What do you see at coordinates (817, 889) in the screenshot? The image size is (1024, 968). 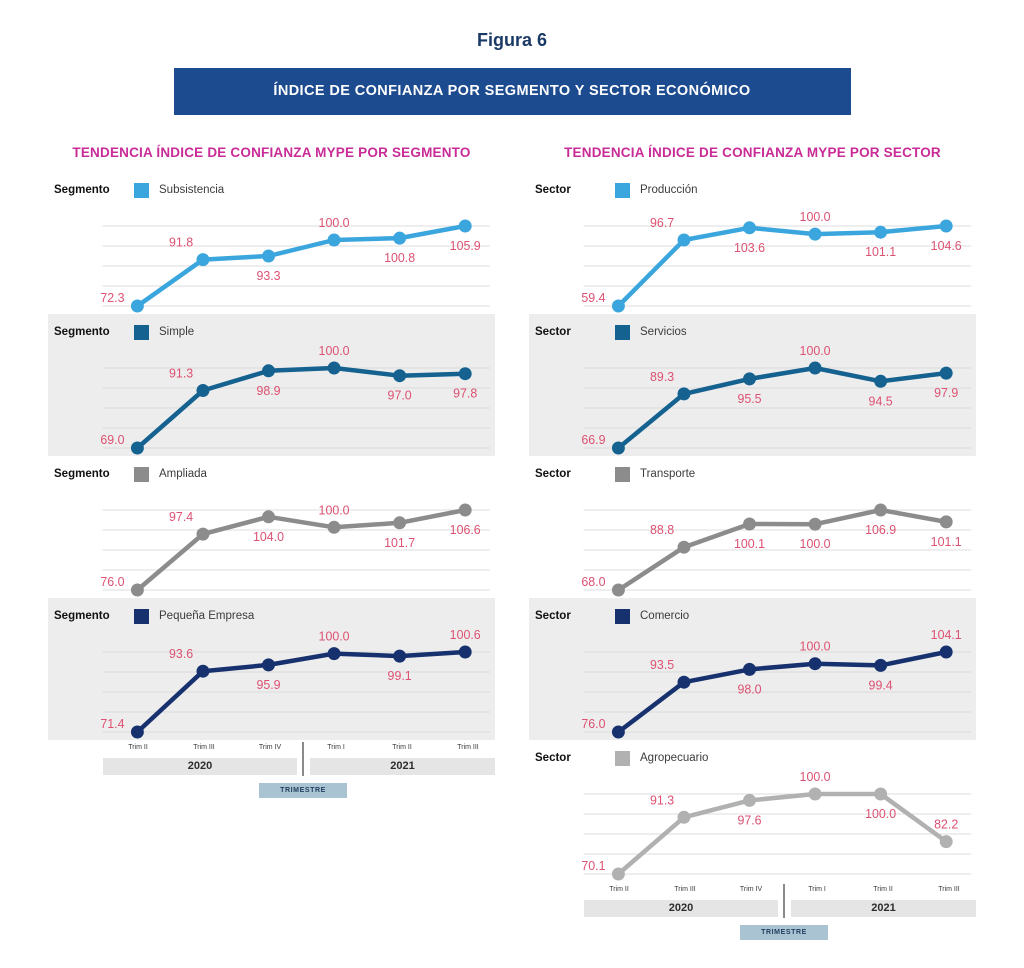 I see `axis-tick-label: Trim I` at bounding box center [817, 889].